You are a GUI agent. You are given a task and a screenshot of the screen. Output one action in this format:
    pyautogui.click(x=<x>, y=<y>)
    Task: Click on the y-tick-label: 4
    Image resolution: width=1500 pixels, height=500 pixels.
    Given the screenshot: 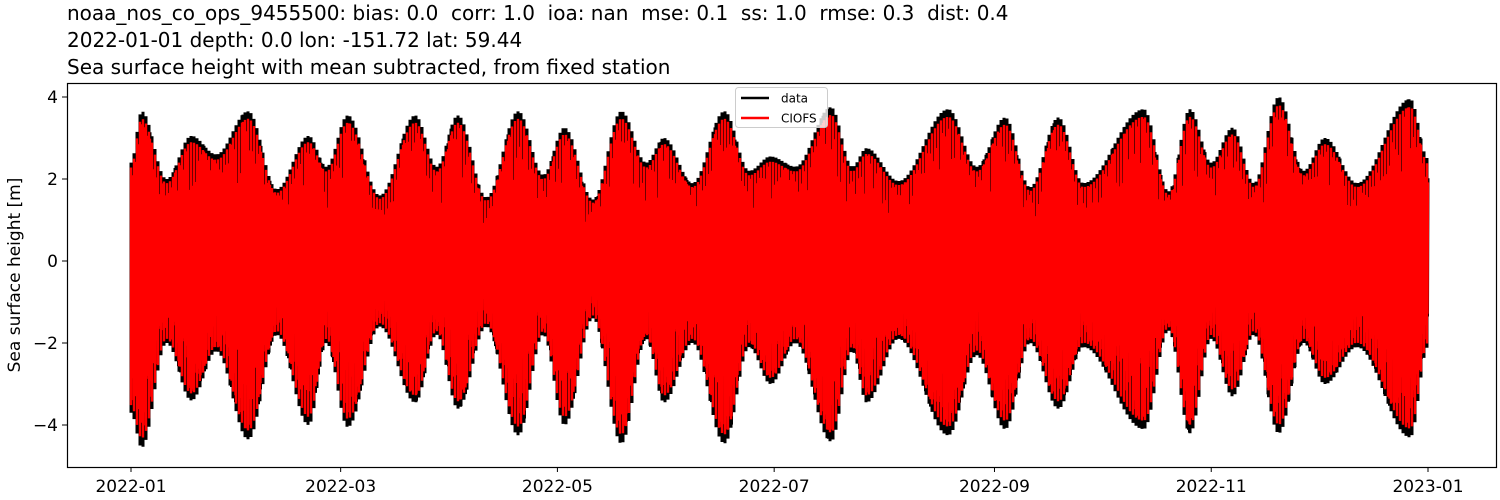 What is the action you would take?
    pyautogui.click(x=52, y=98)
    